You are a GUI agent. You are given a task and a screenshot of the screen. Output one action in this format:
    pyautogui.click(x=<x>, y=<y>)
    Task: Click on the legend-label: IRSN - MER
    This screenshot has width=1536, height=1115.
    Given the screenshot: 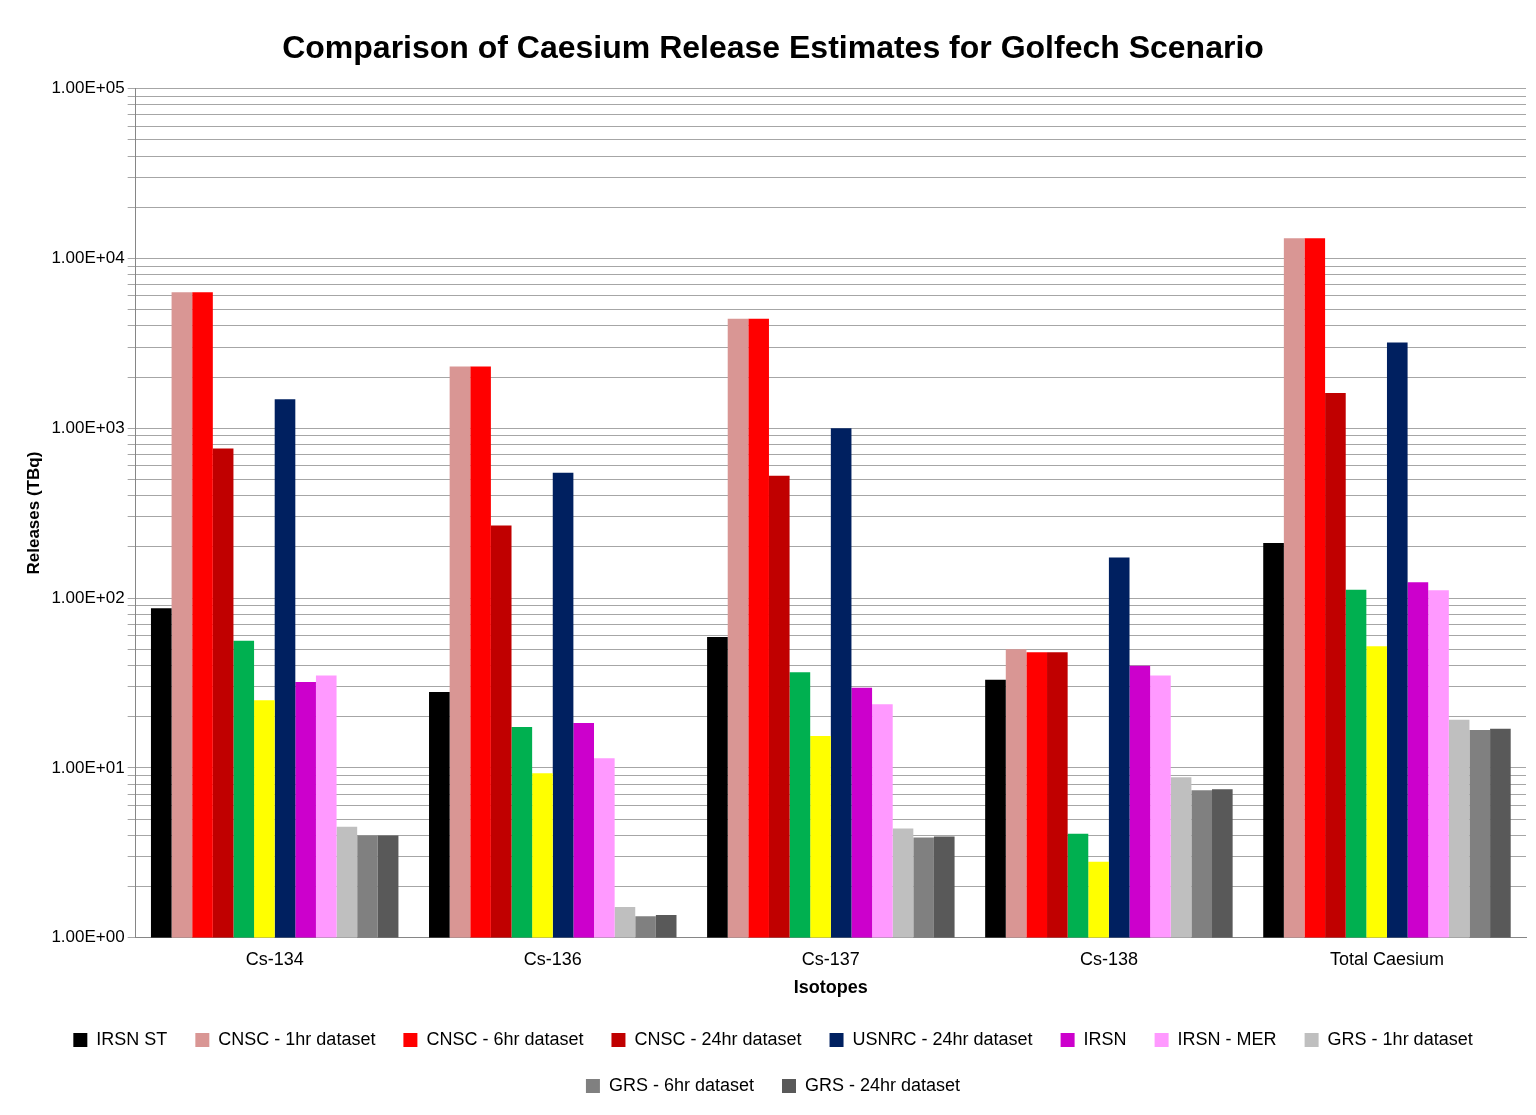 What is the action you would take?
    pyautogui.click(x=1227, y=1038)
    